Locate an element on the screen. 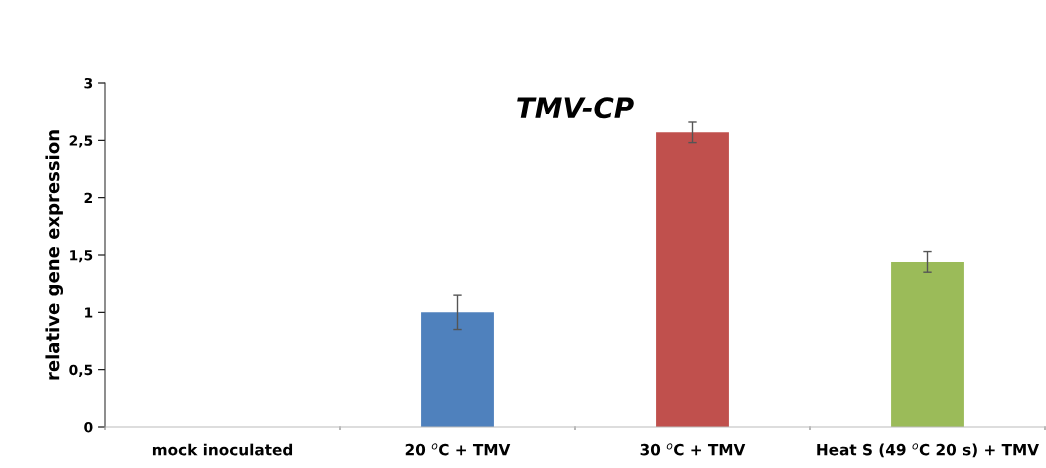 The width and height of the screenshot is (1046, 468). y-tick-label: 3 is located at coordinates (88, 83).